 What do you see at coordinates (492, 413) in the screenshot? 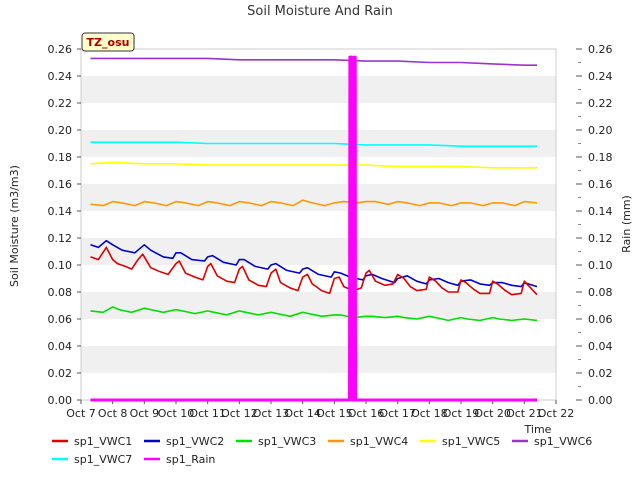
I see `x-tick-label: Oct 20` at bounding box center [492, 413].